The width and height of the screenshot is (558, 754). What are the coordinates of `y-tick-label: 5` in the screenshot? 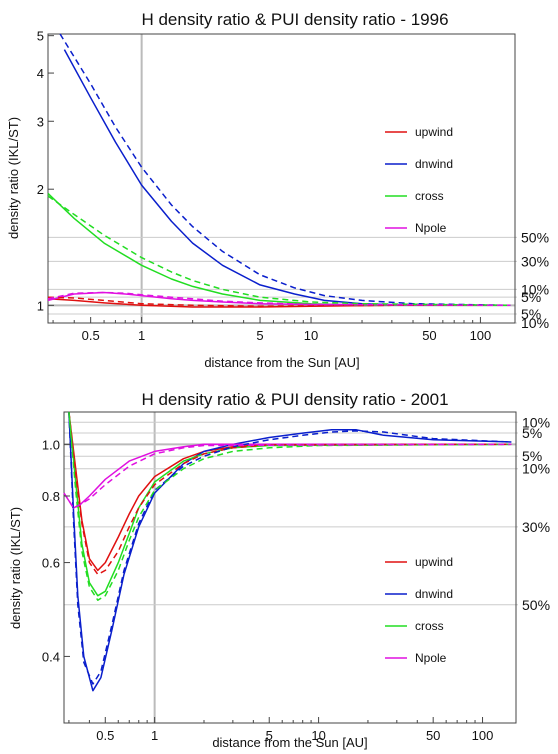 It's located at (40, 36).